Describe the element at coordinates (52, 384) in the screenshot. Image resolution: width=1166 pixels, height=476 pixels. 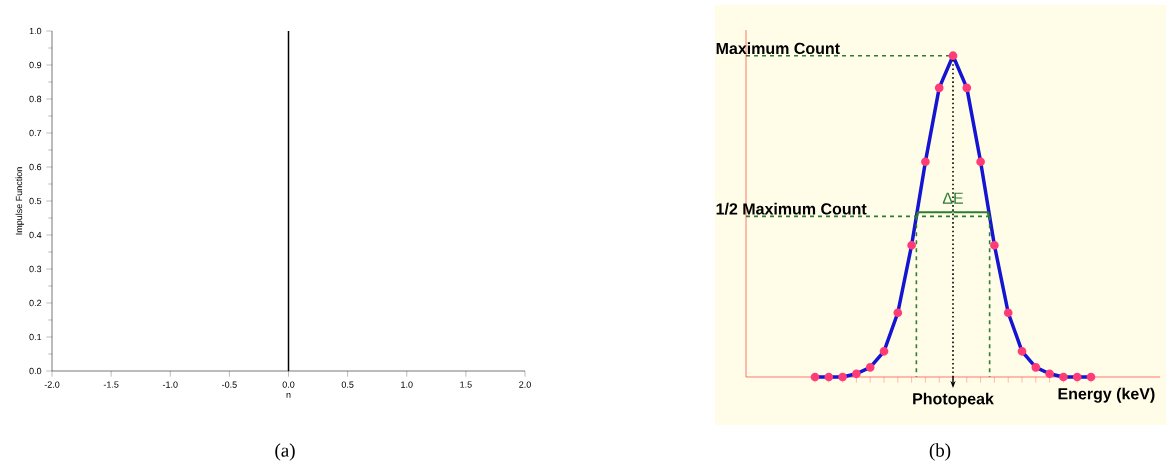
I see `x-tick-label: -2.0` at that location.